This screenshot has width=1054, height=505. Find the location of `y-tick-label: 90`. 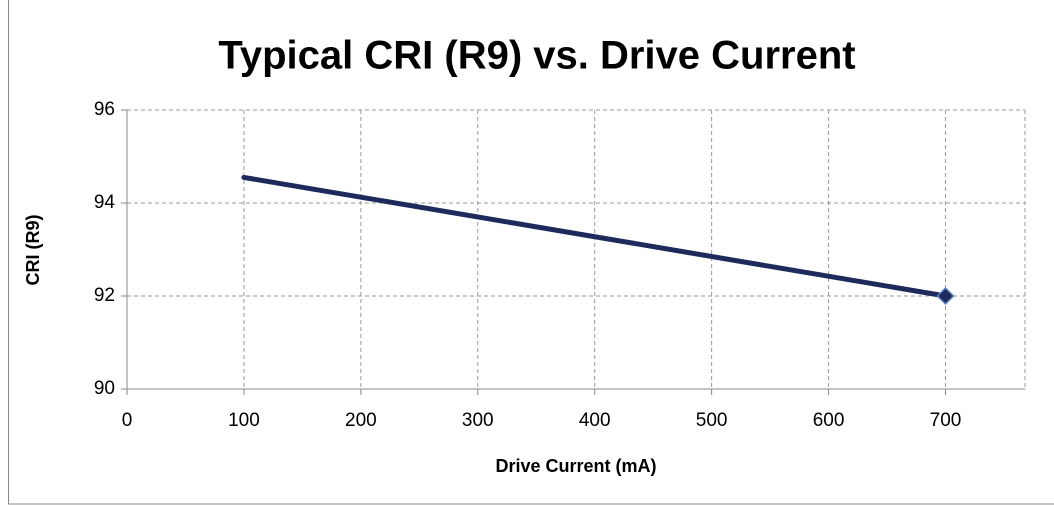

y-tick-label: 90 is located at coordinates (104, 388).